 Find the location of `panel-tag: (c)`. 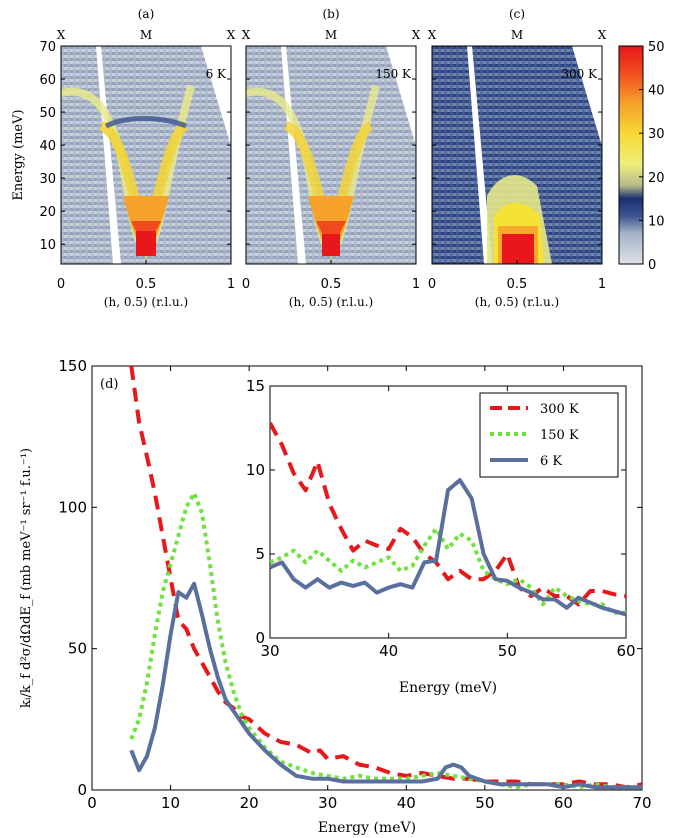

panel-tag: (c) is located at coordinates (517, 14).